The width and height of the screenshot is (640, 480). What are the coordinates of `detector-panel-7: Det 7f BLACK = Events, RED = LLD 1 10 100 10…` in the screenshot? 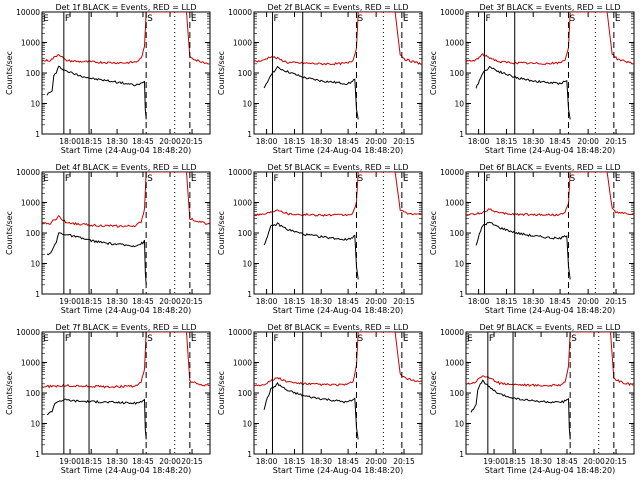 It's located at (108, 399).